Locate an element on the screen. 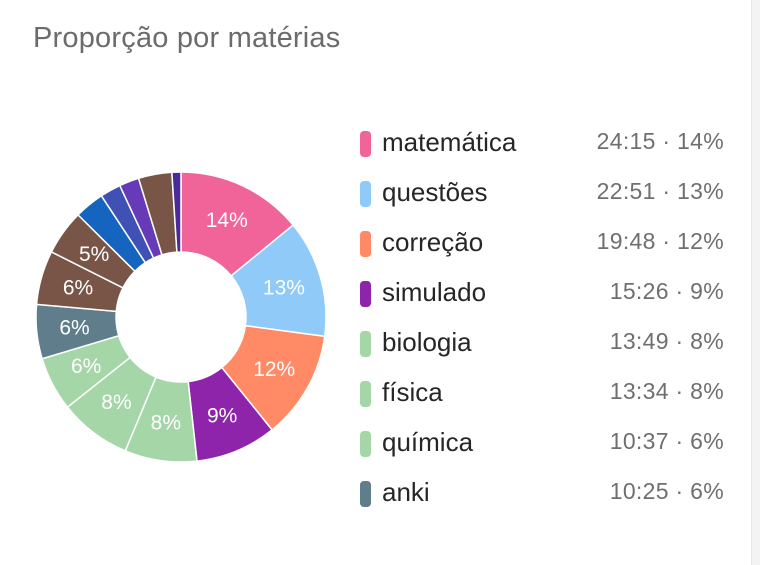 This screenshot has height=565, width=760. legend-value: 19:48 · 12% is located at coordinates (660, 241).